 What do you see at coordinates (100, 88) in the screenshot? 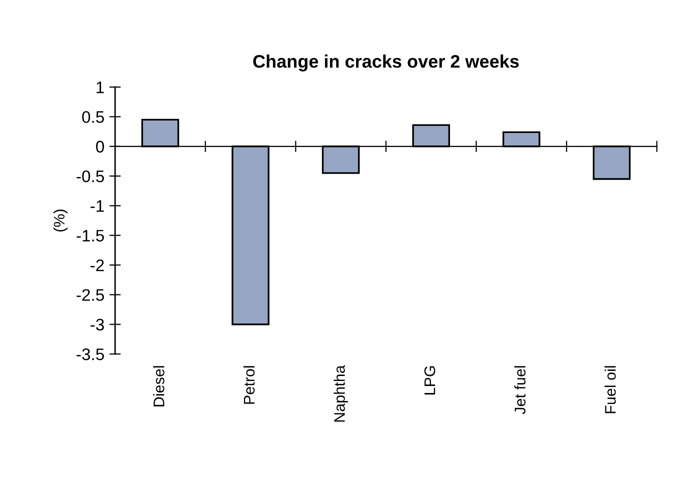
I see `y-tick-label: 1` at bounding box center [100, 88].